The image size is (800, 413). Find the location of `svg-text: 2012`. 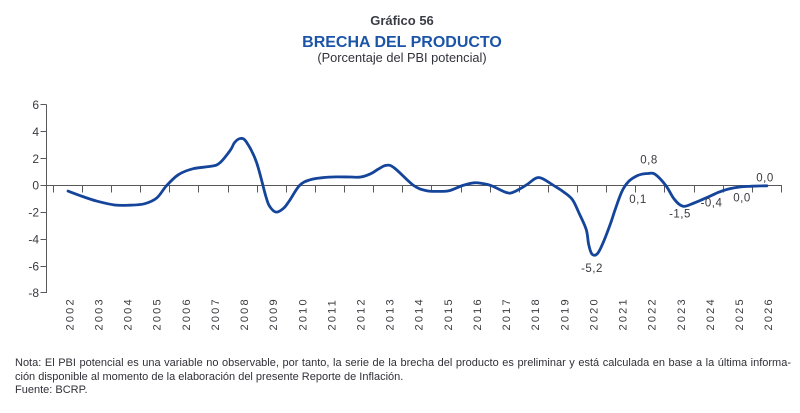

svg-text: 2012 is located at coordinates (362, 313).